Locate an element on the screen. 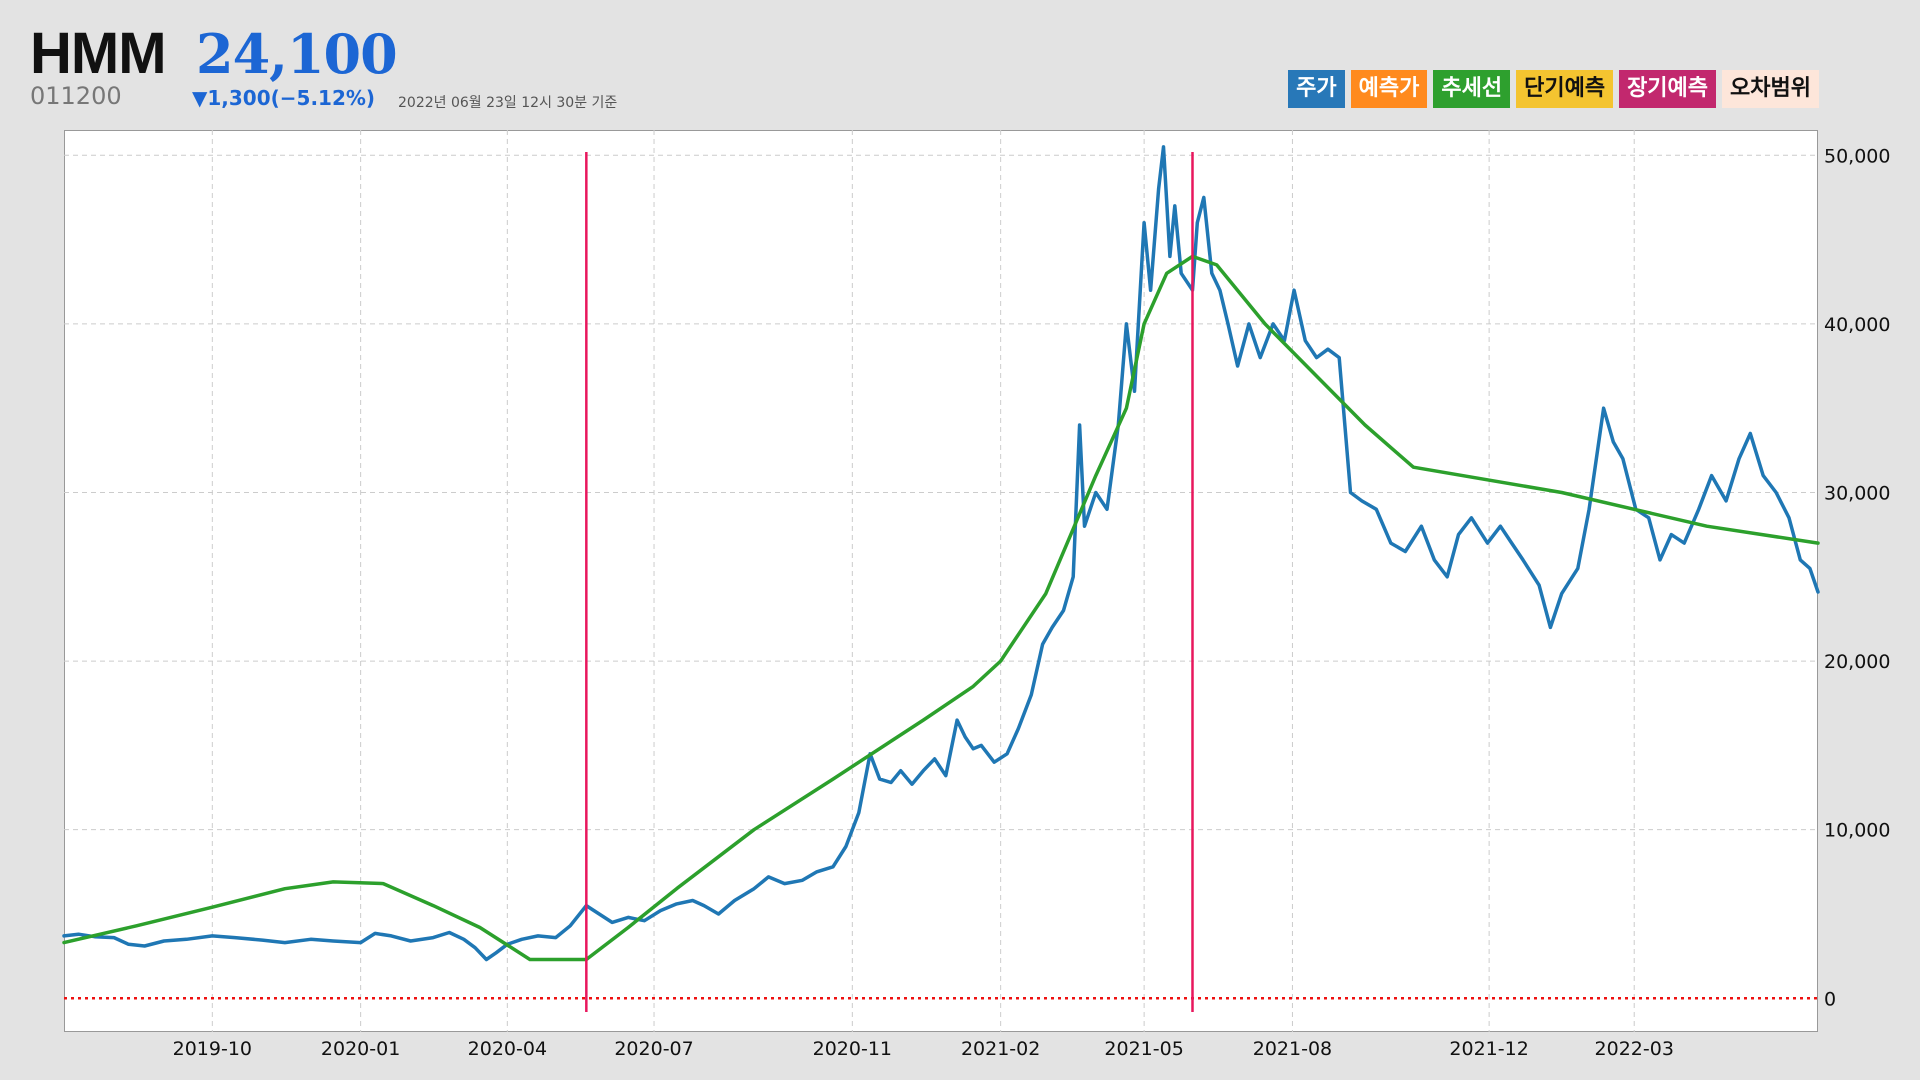 The width and height of the screenshot is (1920, 1080). y-tick-label: 0 is located at coordinates (1830, 999).